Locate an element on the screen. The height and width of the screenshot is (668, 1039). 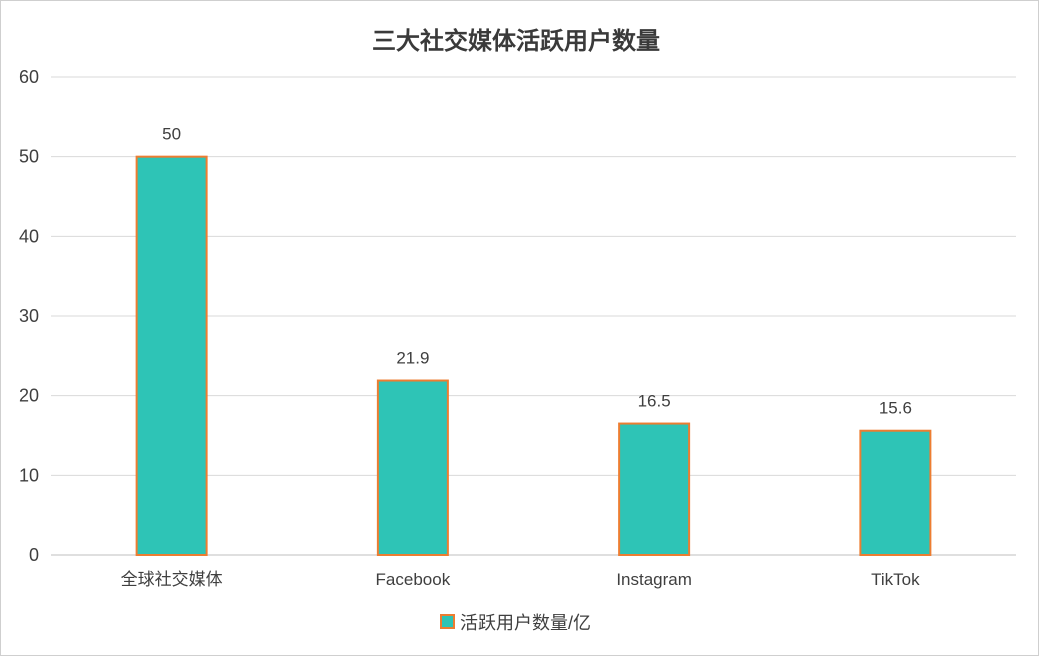
x-category-label: TikTok is located at coordinates (895, 579).